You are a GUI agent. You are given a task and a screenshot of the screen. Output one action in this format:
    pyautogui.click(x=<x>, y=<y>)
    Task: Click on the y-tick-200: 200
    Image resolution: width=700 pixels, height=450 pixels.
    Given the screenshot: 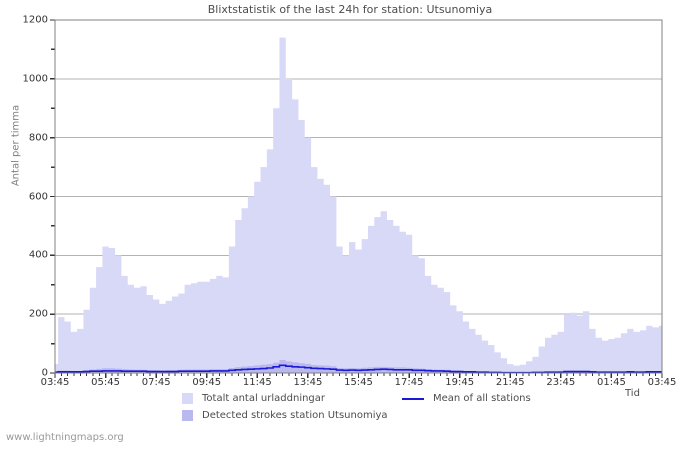 What is the action you would take?
    pyautogui.click(x=38, y=314)
    